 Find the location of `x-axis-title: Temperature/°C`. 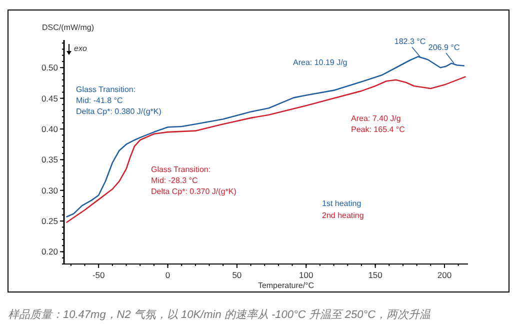

x-axis-title: Temperature/°C is located at coordinates (286, 285).